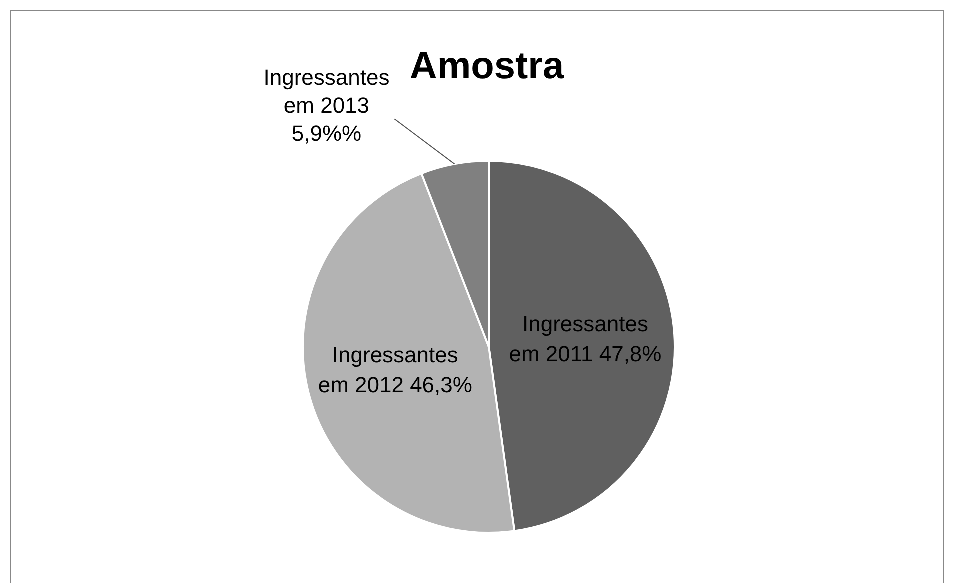 This screenshot has width=955, height=583. Describe the element at coordinates (585, 338) in the screenshot. I see `slice-label: Ingressantes em 2011 47,8%` at that location.